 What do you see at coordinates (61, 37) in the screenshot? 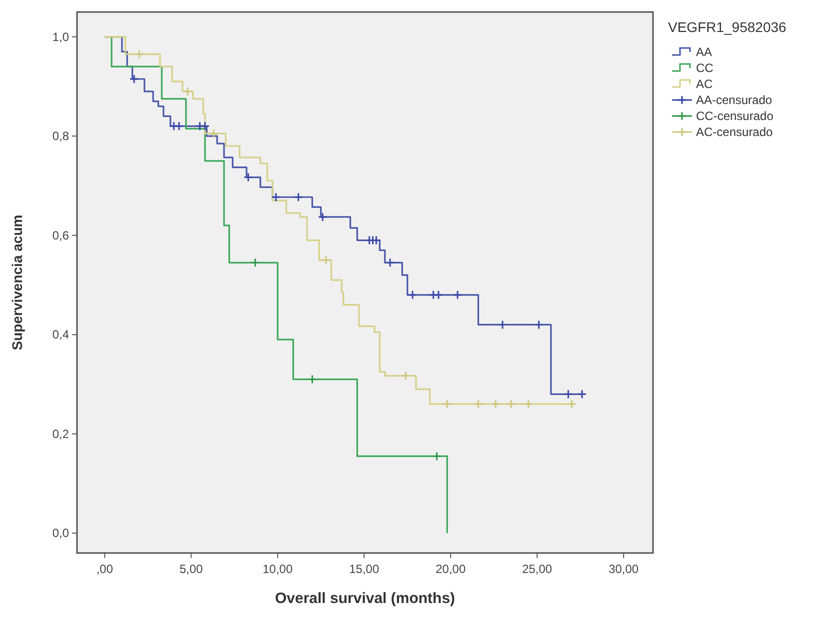
I see `y-tick-label: 1,0` at bounding box center [61, 37].